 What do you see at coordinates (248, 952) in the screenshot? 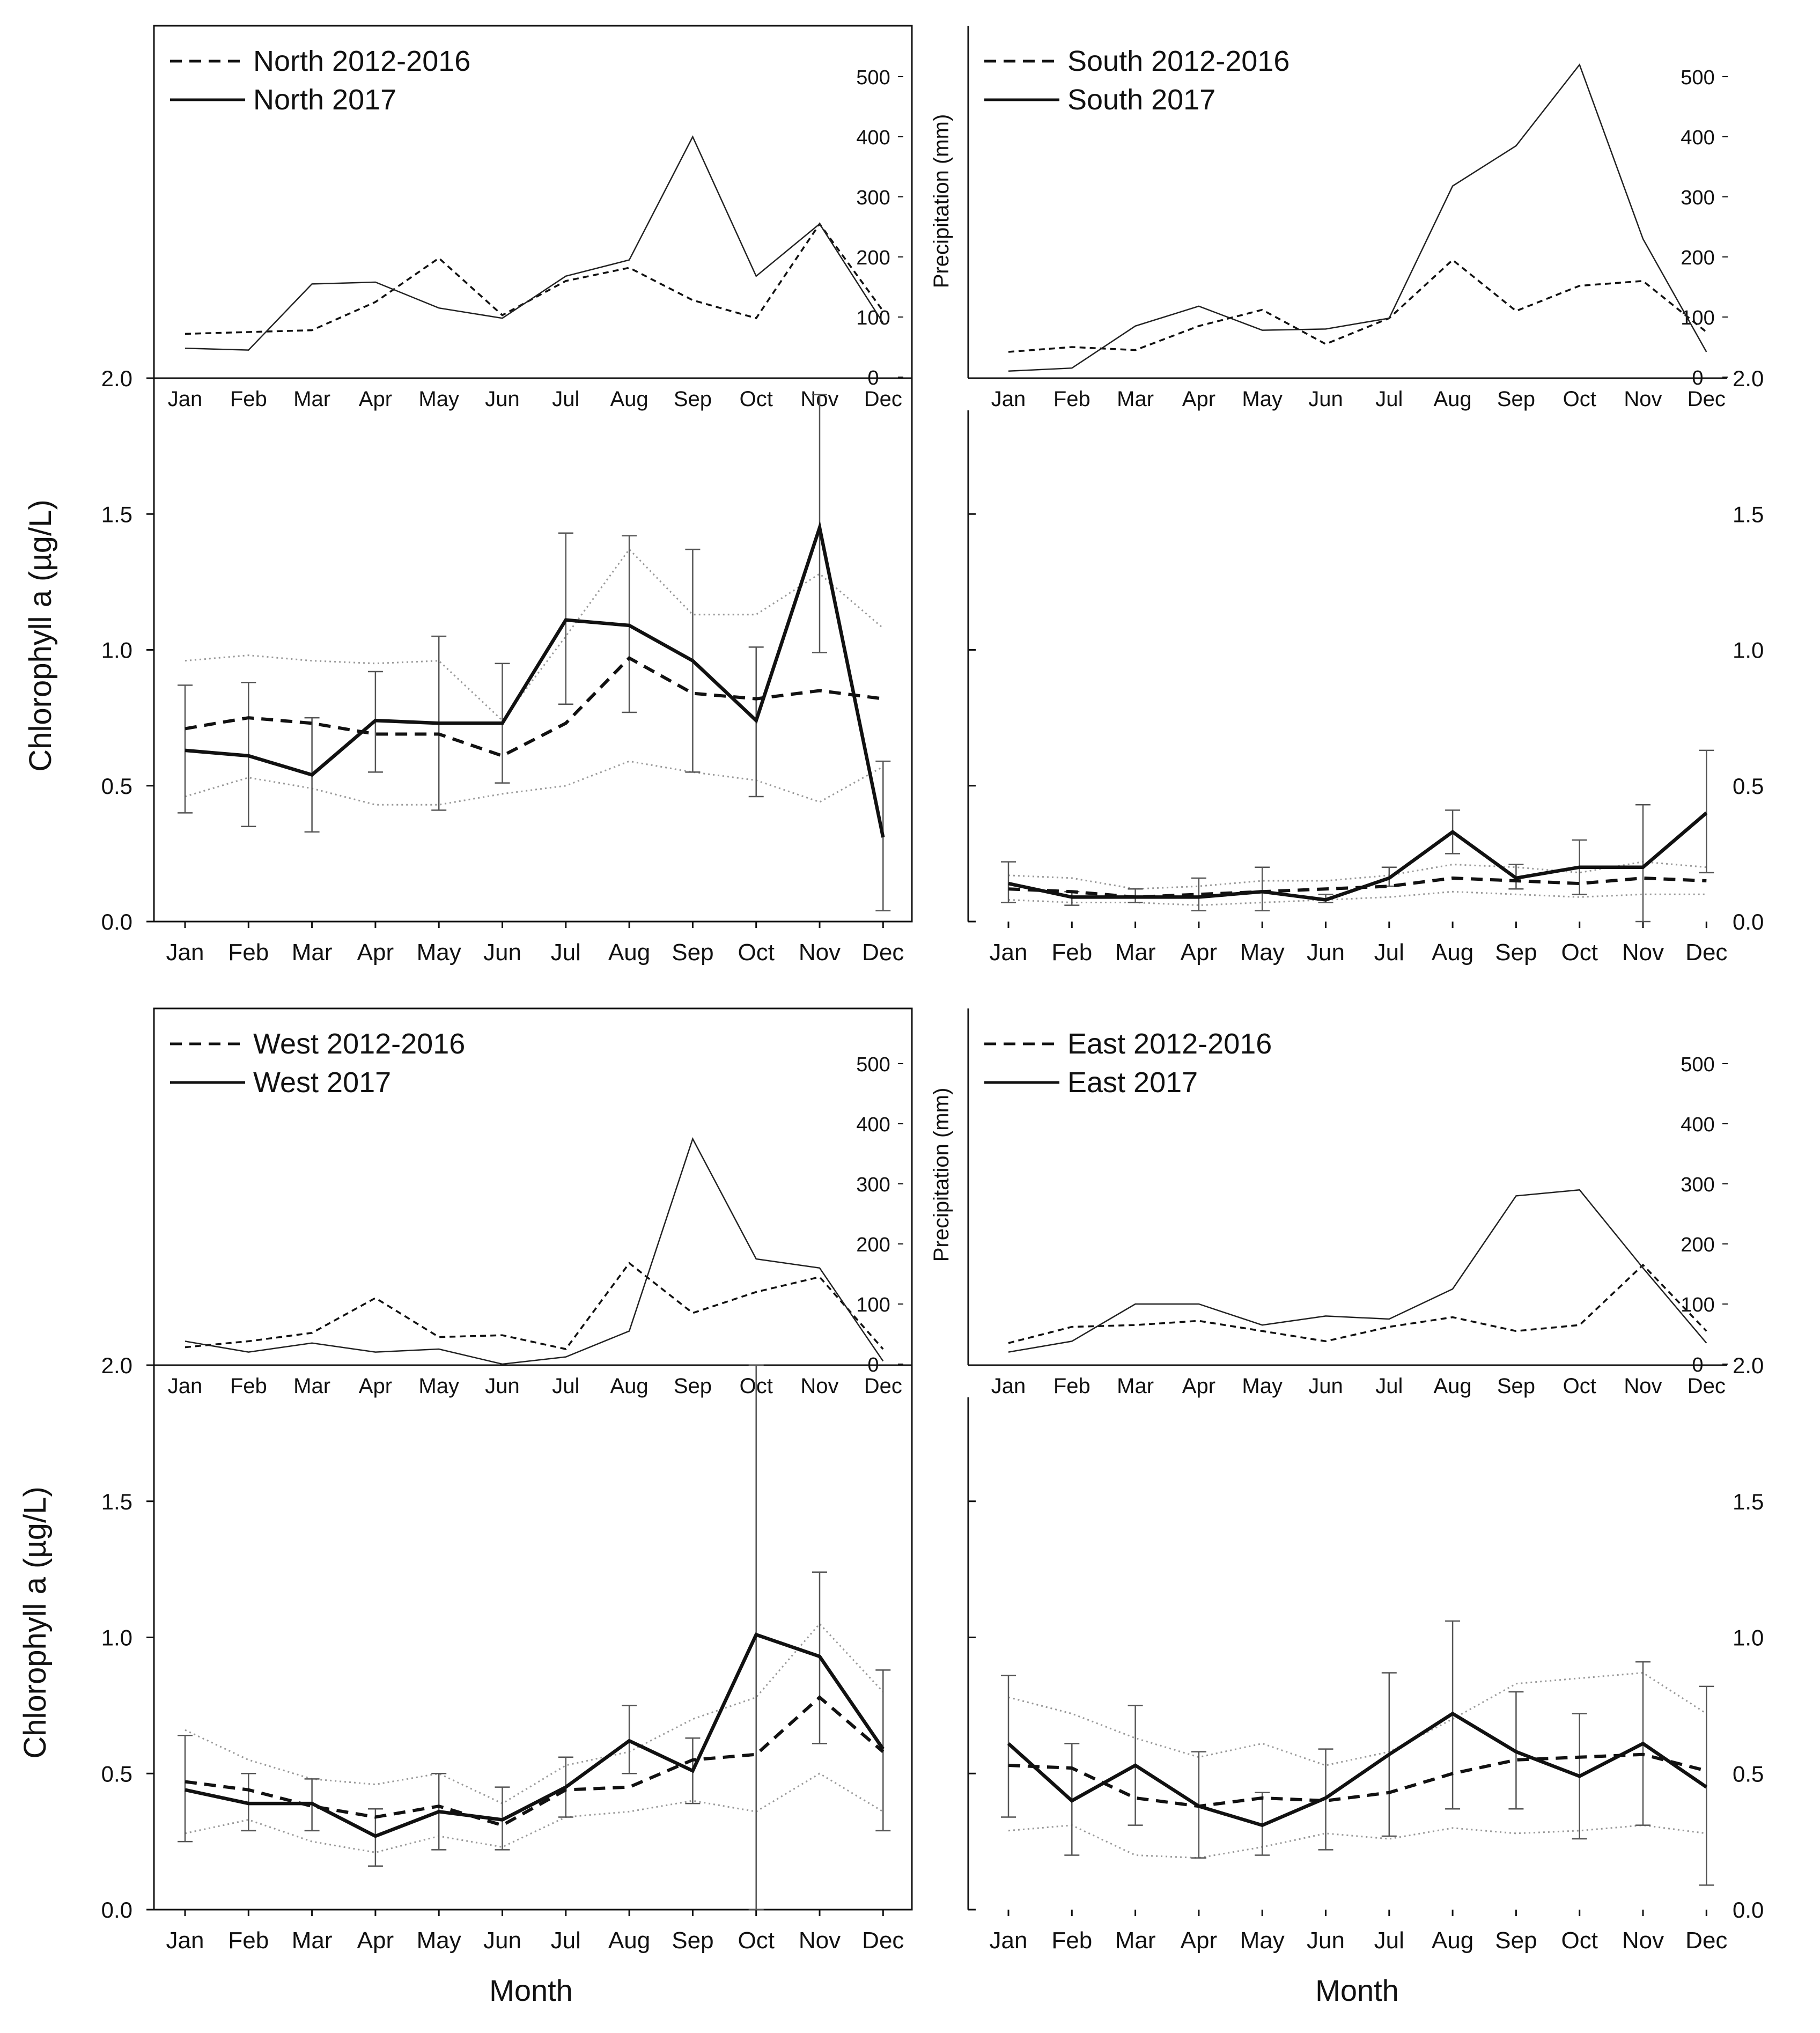
I see `north-chl-xtick-label: Feb` at bounding box center [248, 952].